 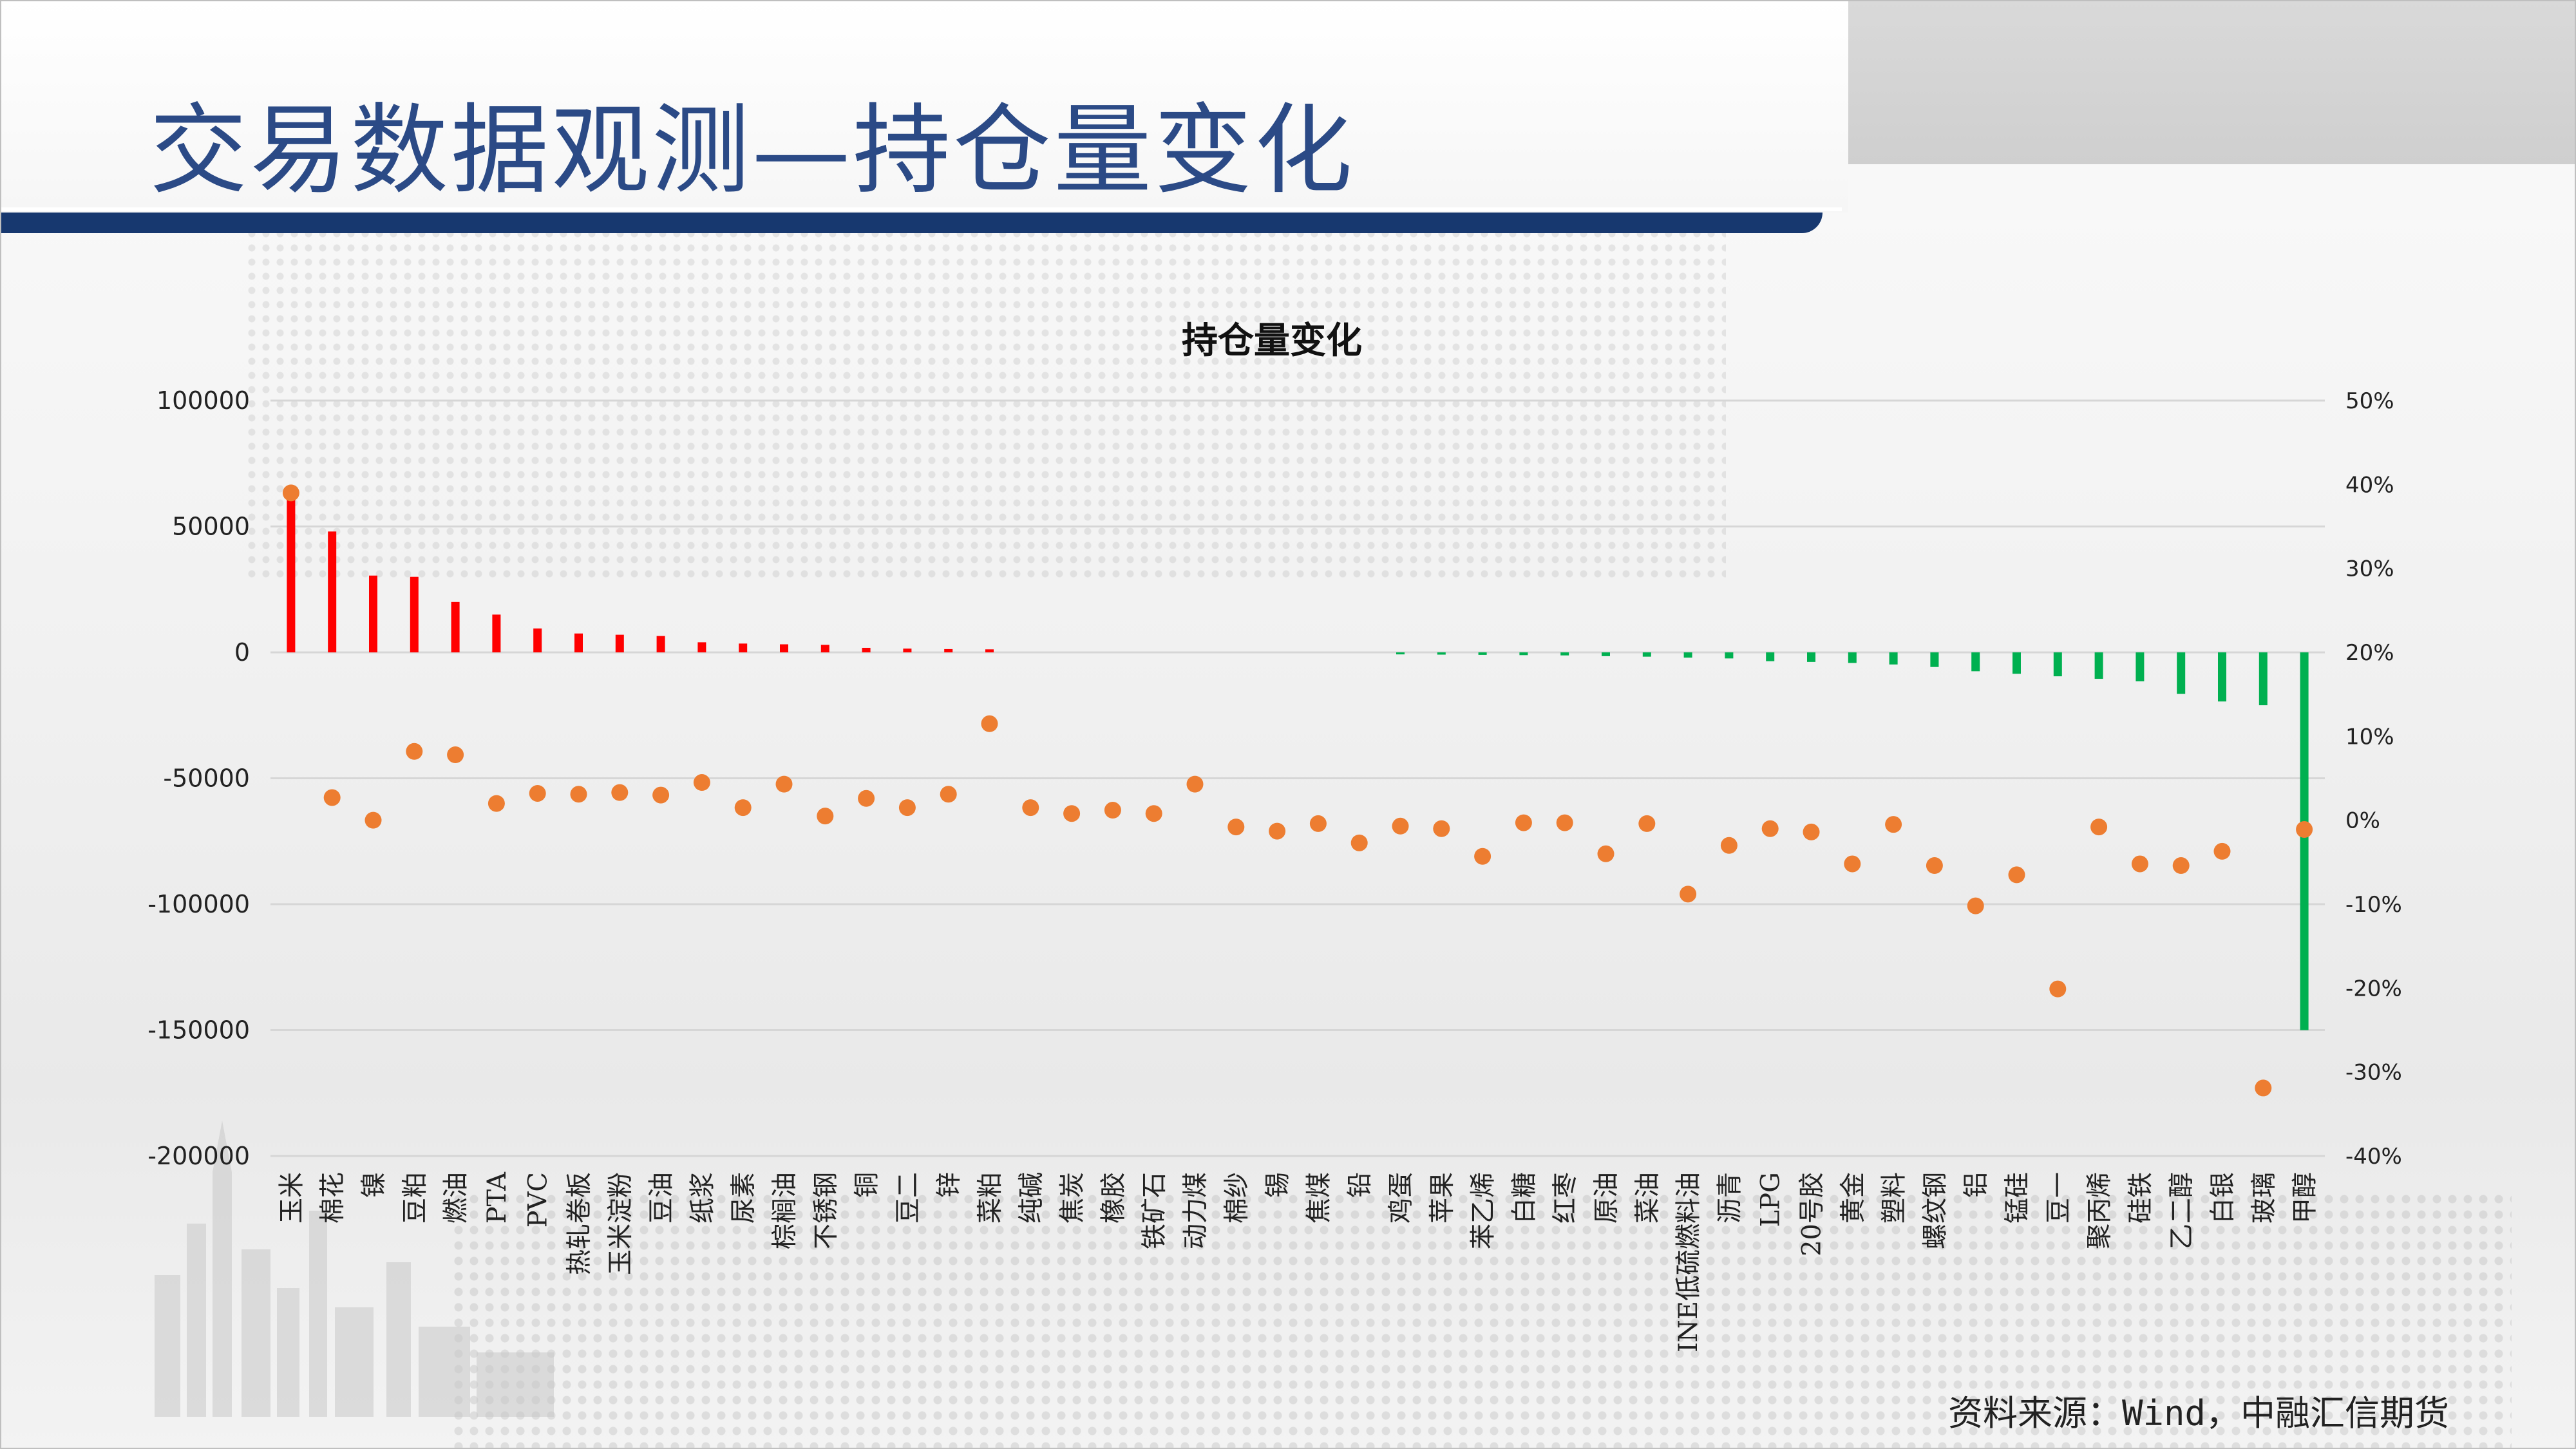 I want to click on y2-tick-label: 20%, so click(x=2369, y=653).